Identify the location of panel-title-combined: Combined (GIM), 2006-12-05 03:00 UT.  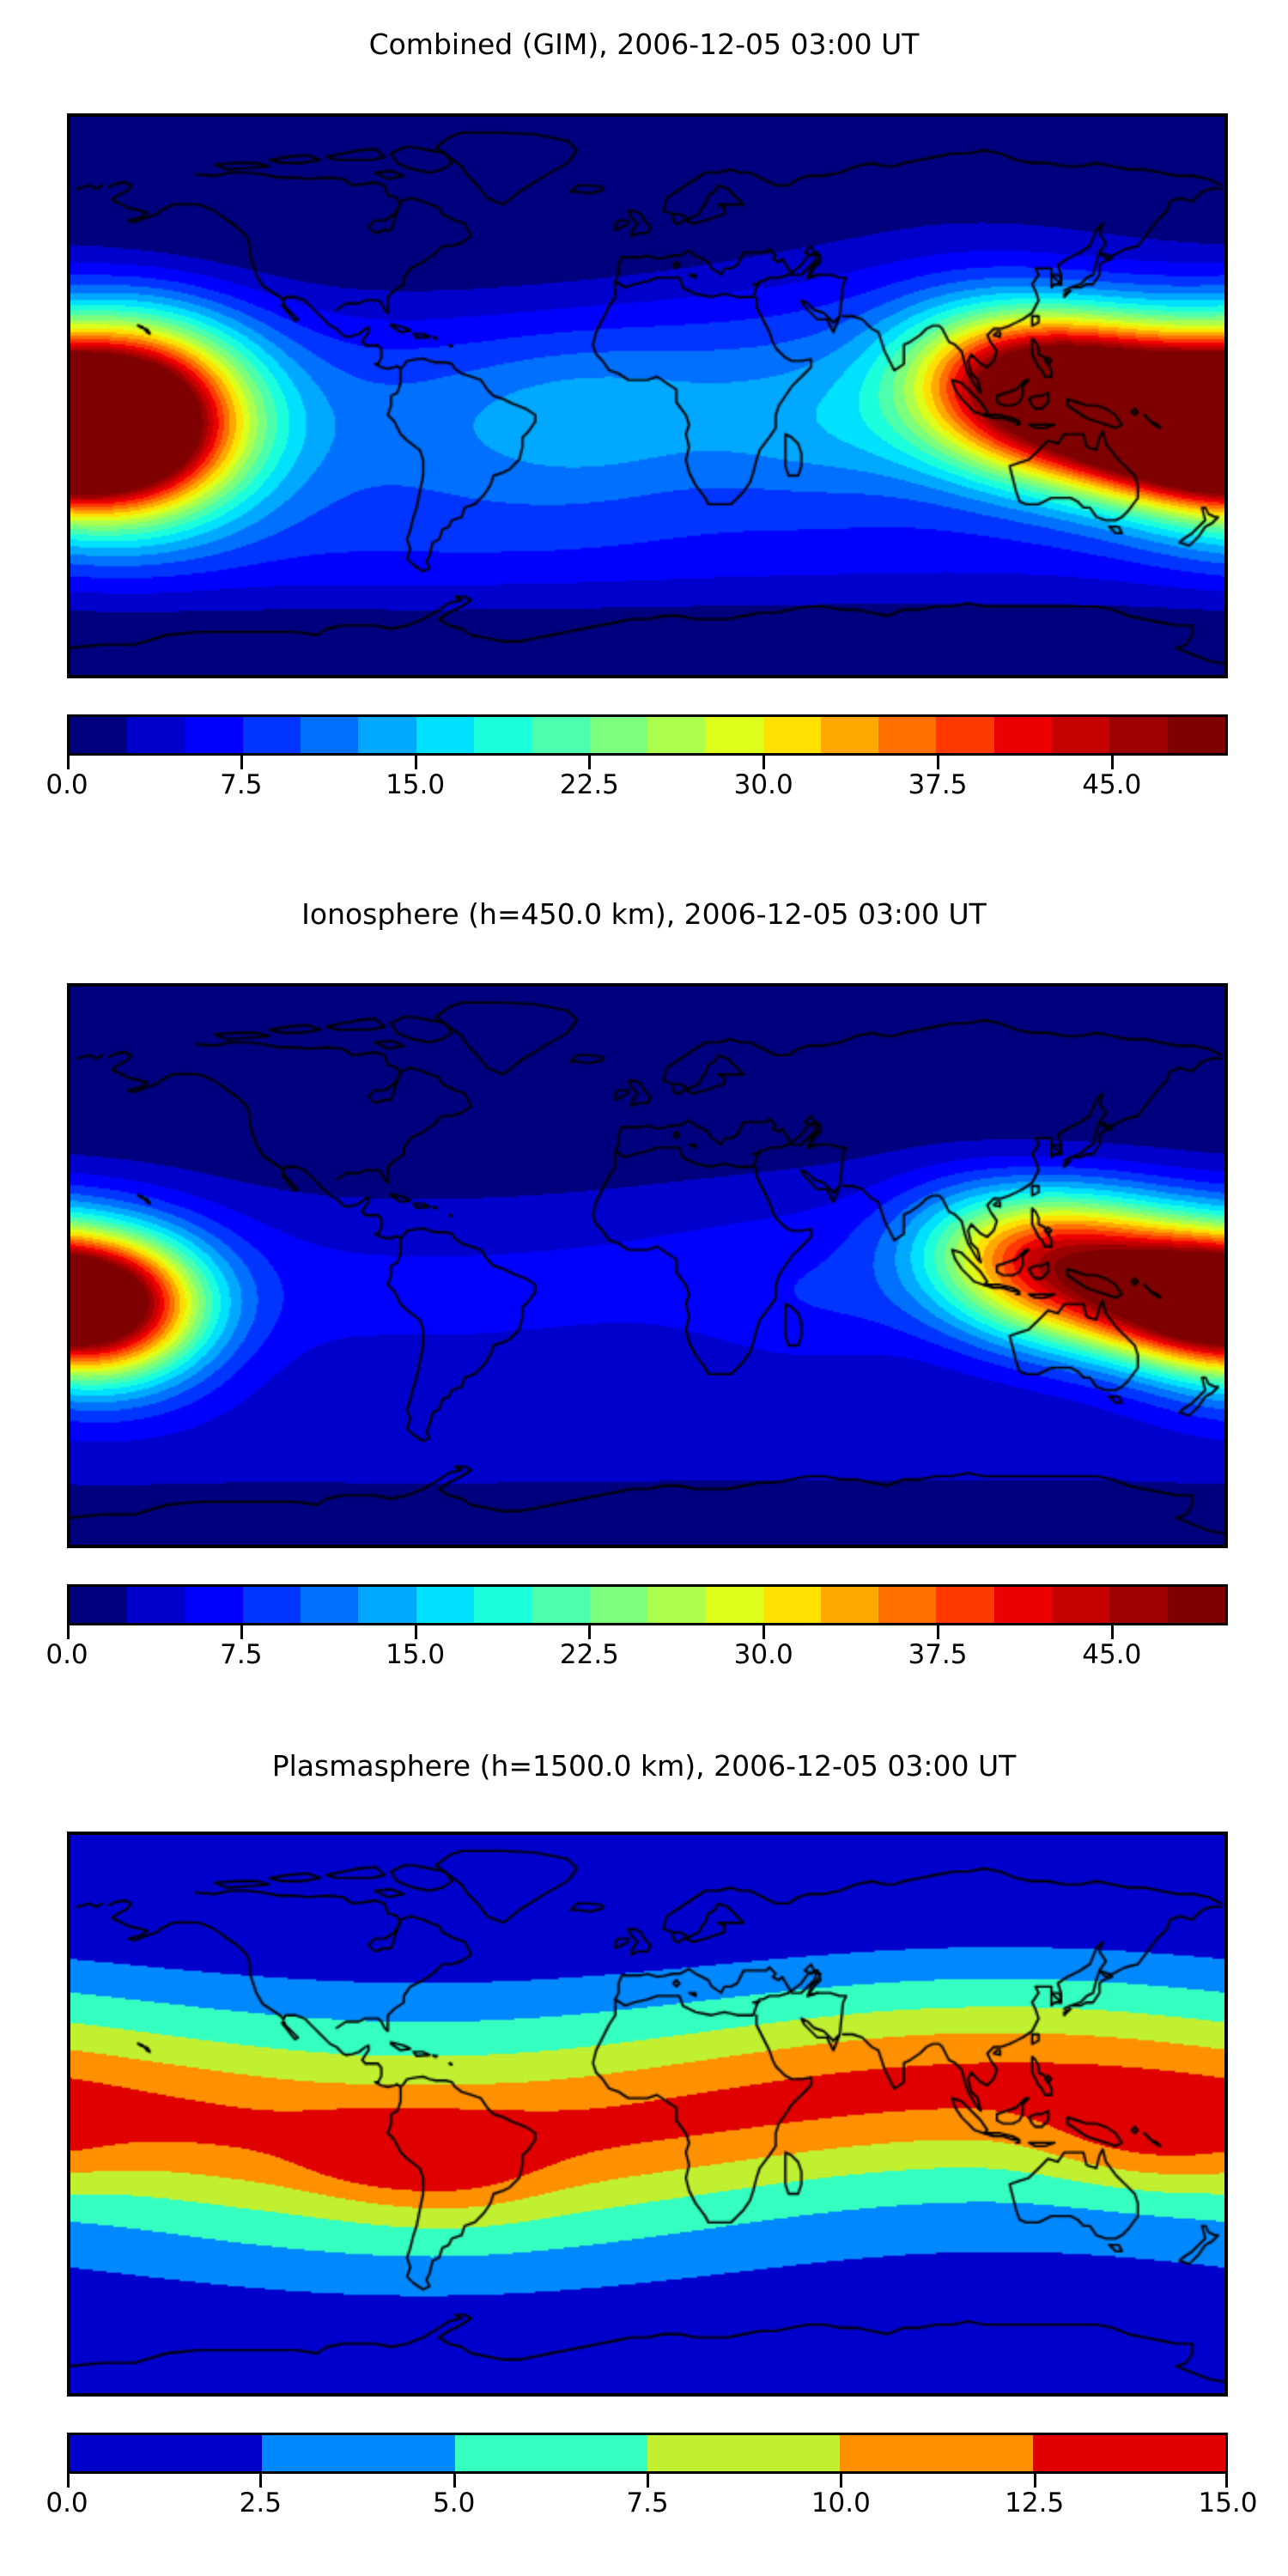
(644, 44).